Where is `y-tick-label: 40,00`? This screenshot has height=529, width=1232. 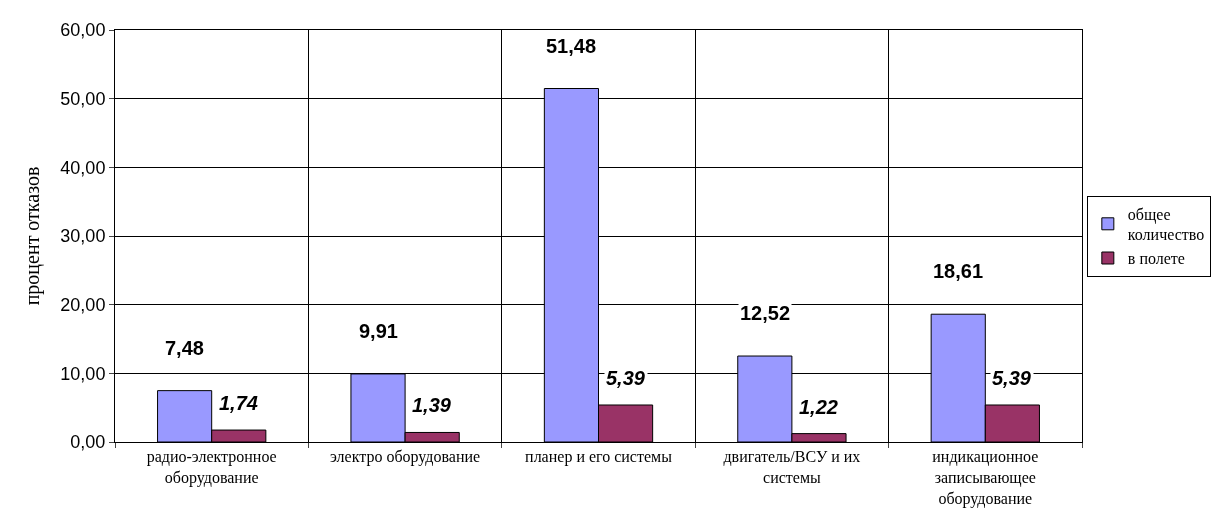
y-tick-label: 40,00 is located at coordinates (83, 167).